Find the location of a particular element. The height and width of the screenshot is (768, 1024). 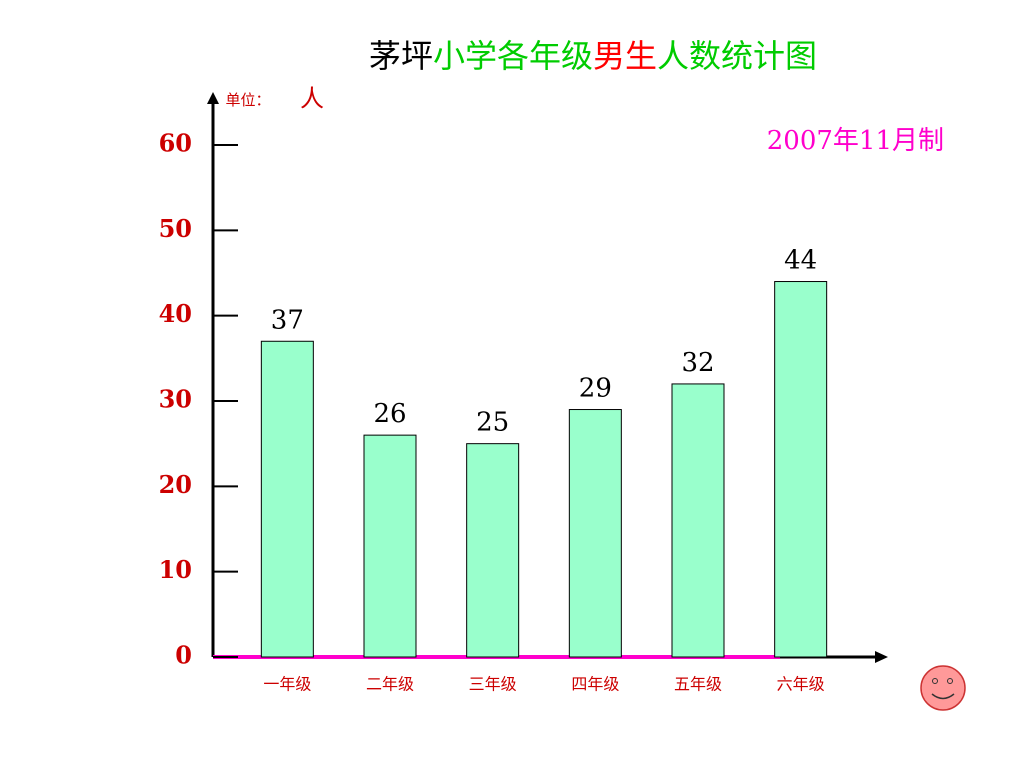

unit: 人 is located at coordinates (312, 99).